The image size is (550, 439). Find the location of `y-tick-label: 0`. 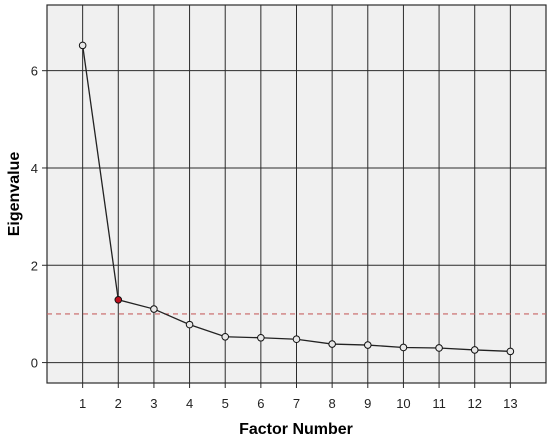

y-tick-label: 0 is located at coordinates (34, 363).